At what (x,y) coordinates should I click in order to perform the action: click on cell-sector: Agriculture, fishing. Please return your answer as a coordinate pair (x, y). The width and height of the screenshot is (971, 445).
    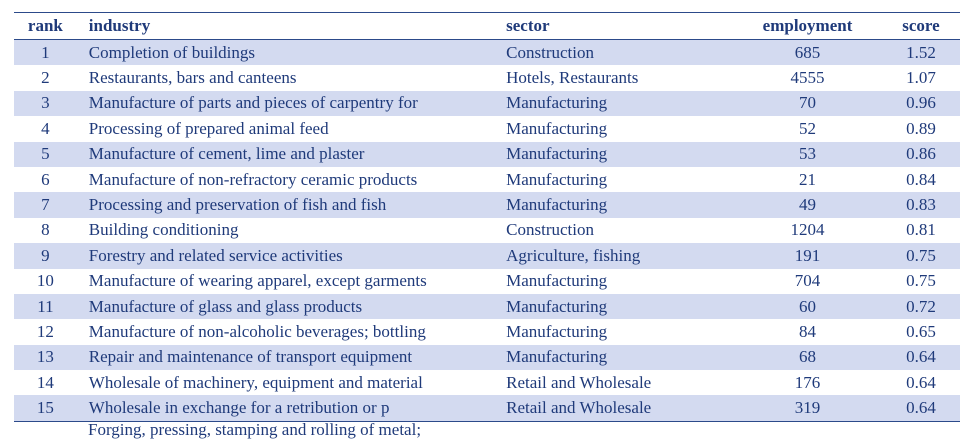
    Looking at the image, I should click on (617, 256).